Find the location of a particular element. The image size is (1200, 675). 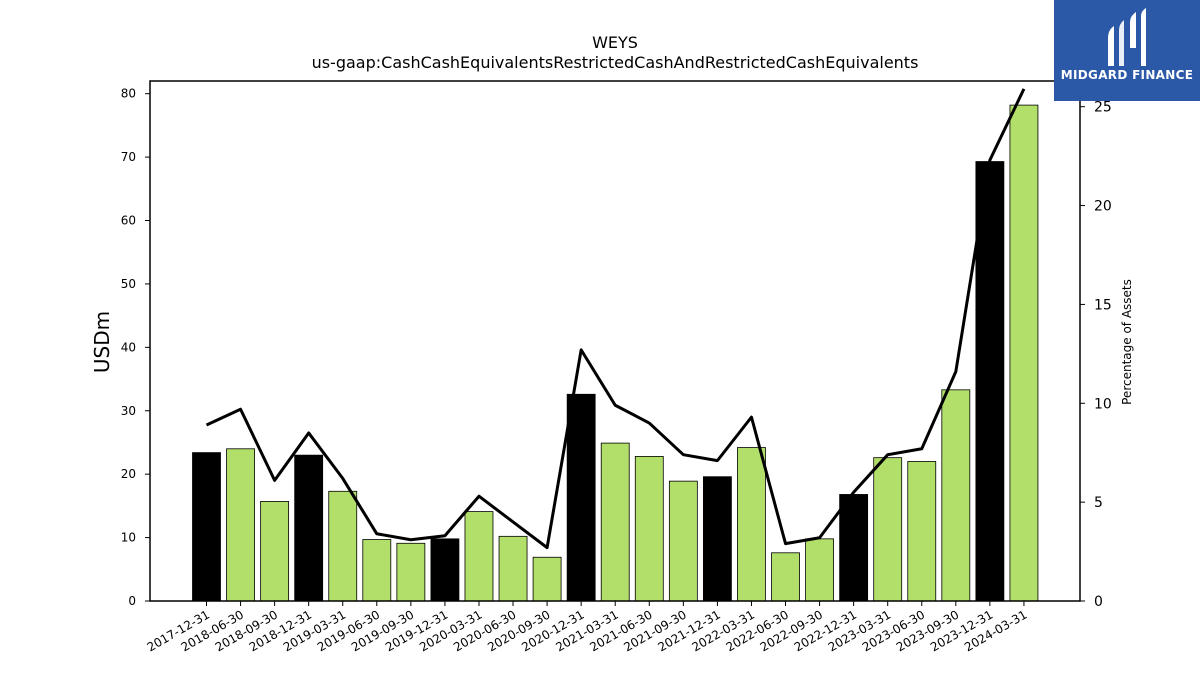

logo-text: MIDGARD FINANCE is located at coordinates (1127, 75).